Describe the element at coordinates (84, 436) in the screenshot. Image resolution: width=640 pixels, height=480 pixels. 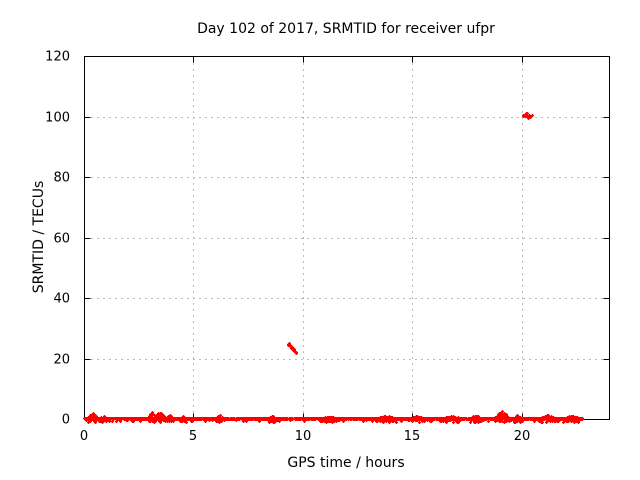
I see `x-tick-label-0: 0` at that location.